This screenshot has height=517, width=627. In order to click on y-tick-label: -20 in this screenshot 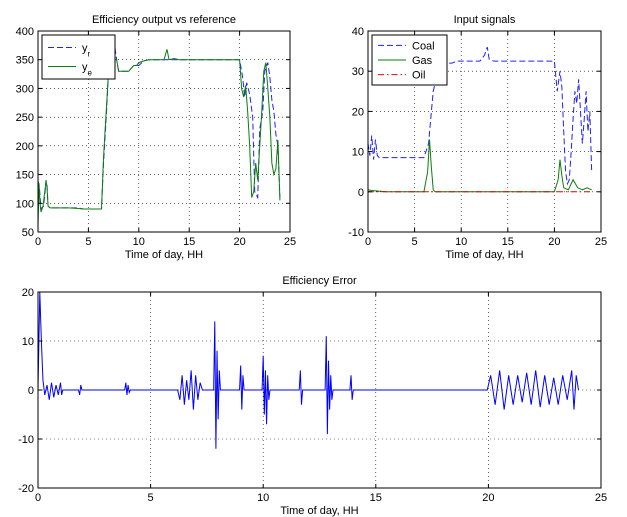, I will do `click(26, 489)`.